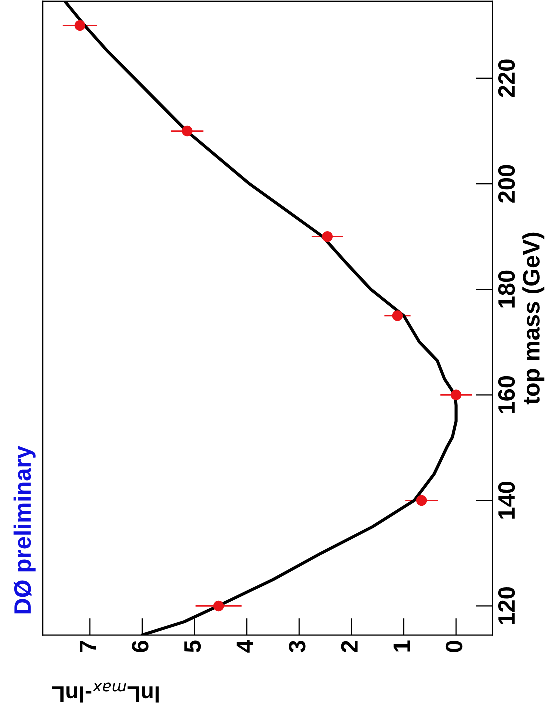 Image resolution: width=552 pixels, height=717 pixels. What do you see at coordinates (402, 646) in the screenshot?
I see `x-tick-label: 1` at bounding box center [402, 646].